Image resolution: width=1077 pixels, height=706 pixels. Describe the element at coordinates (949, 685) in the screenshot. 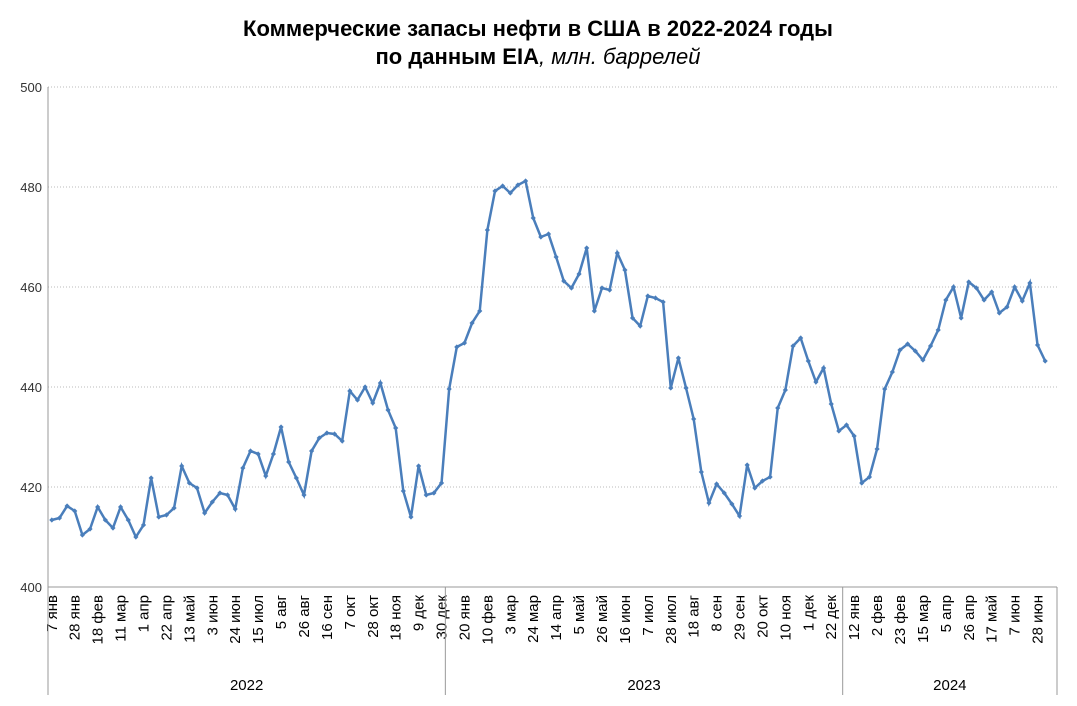

I see `group-label: 2024` at that location.